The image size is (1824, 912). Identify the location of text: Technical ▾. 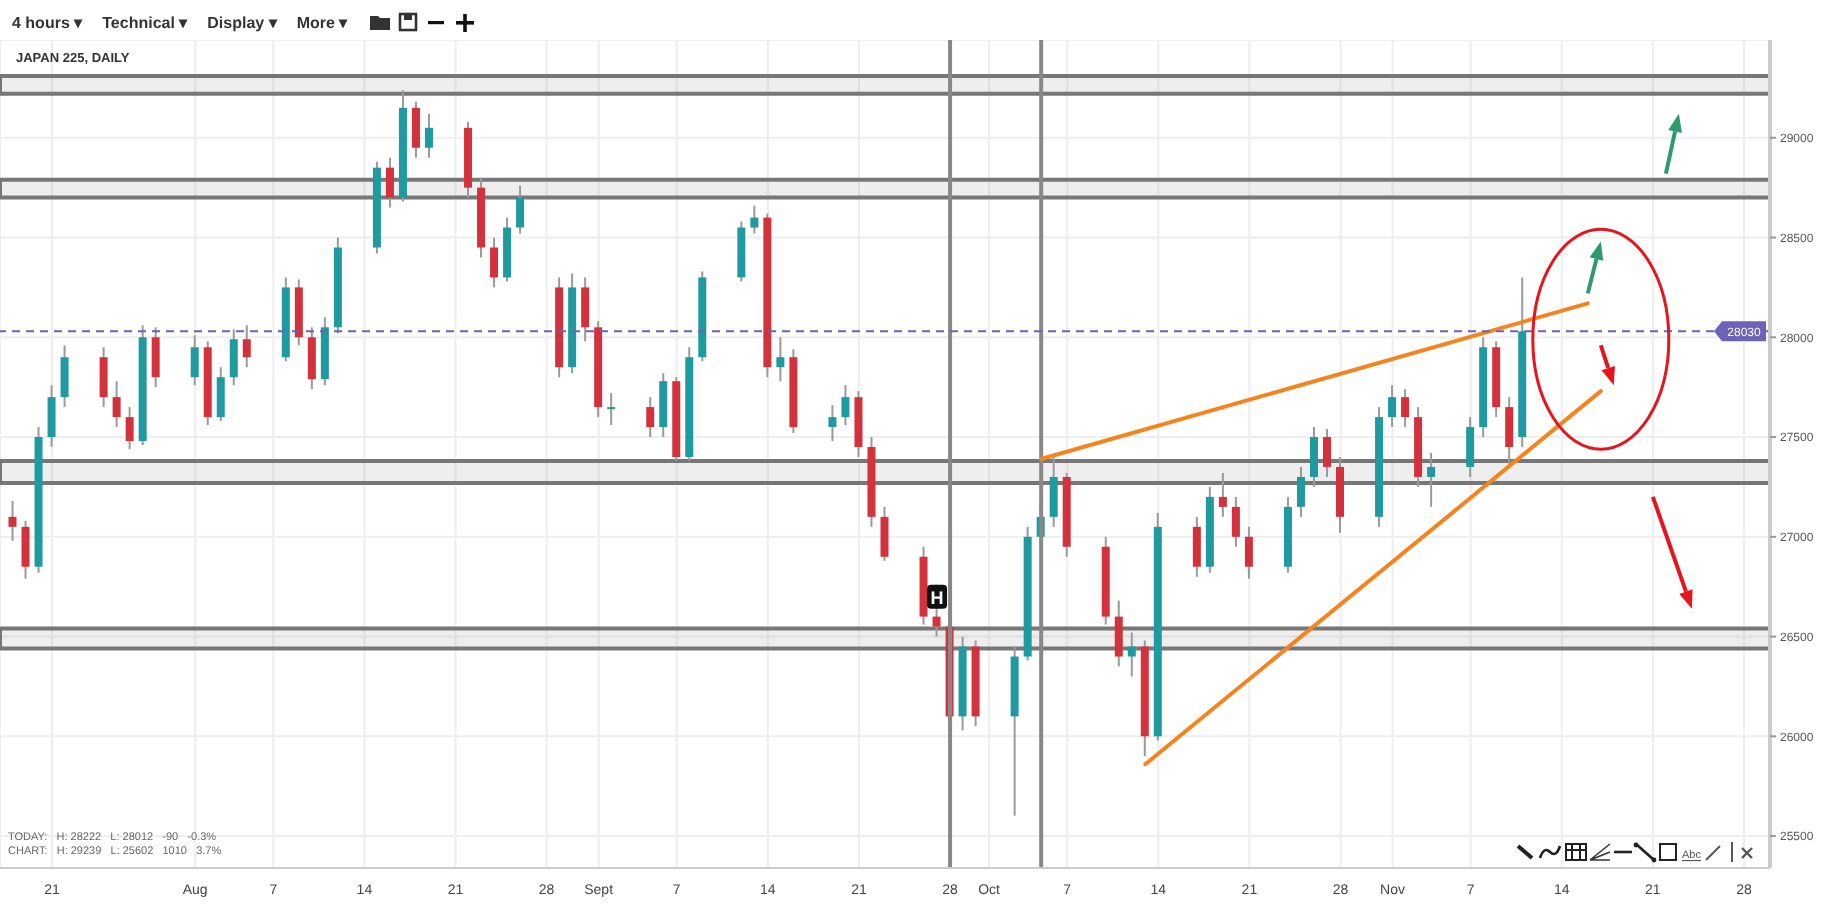
(145, 22).